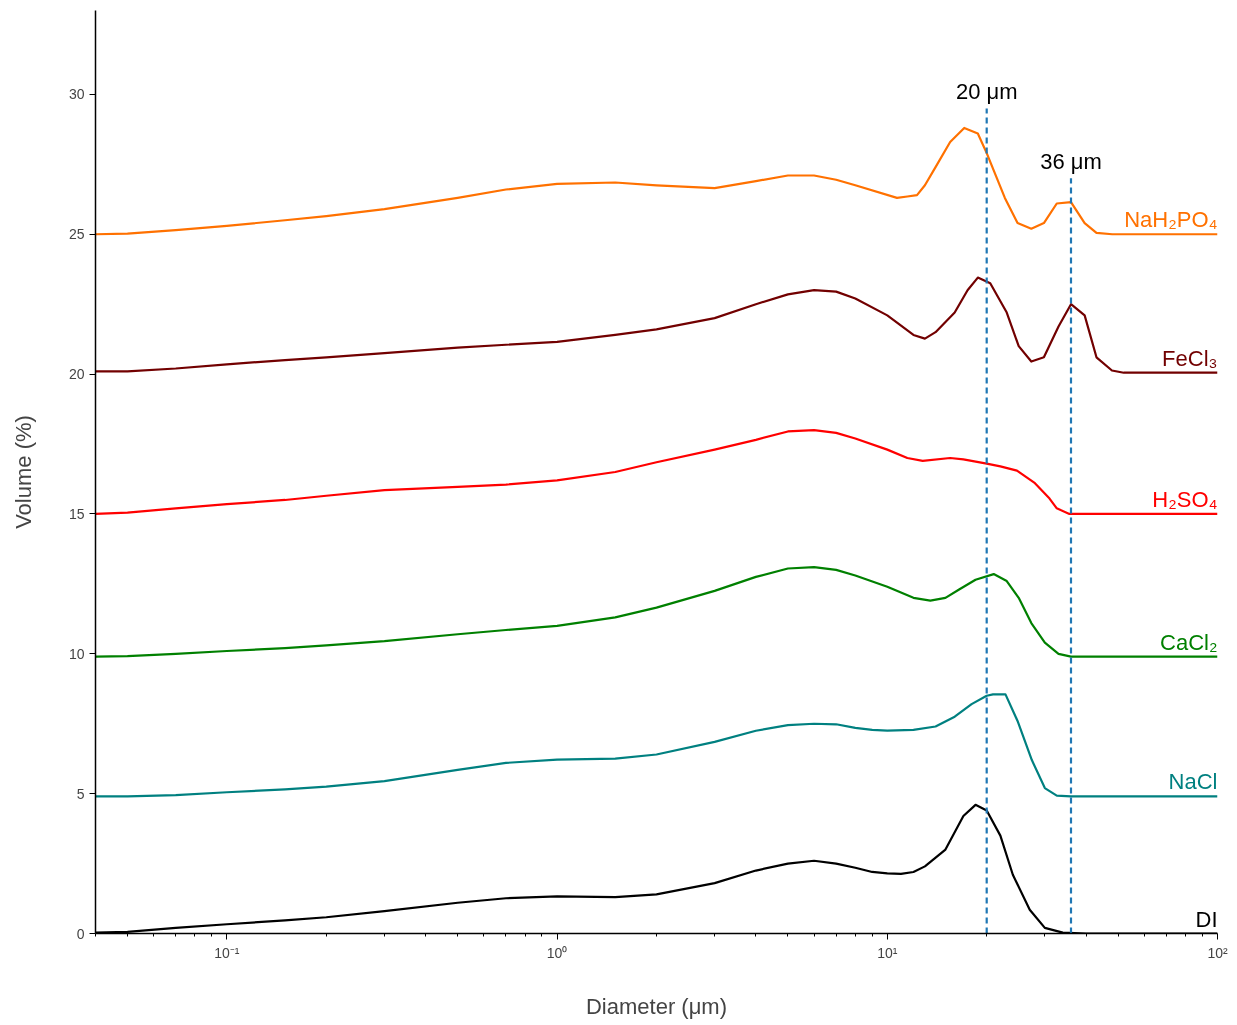 This screenshot has width=1237, height=1025. What do you see at coordinates (986, 92) in the screenshot?
I see `annotation: 20 μm` at bounding box center [986, 92].